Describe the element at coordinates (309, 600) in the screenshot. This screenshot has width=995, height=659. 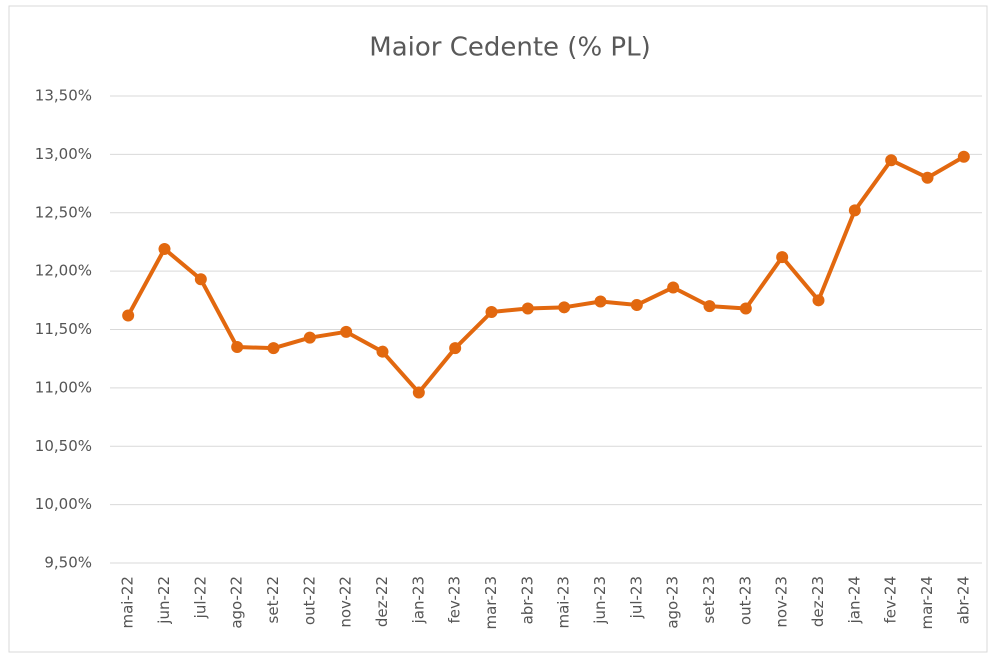
I see `x-tick-label: out-22` at that location.